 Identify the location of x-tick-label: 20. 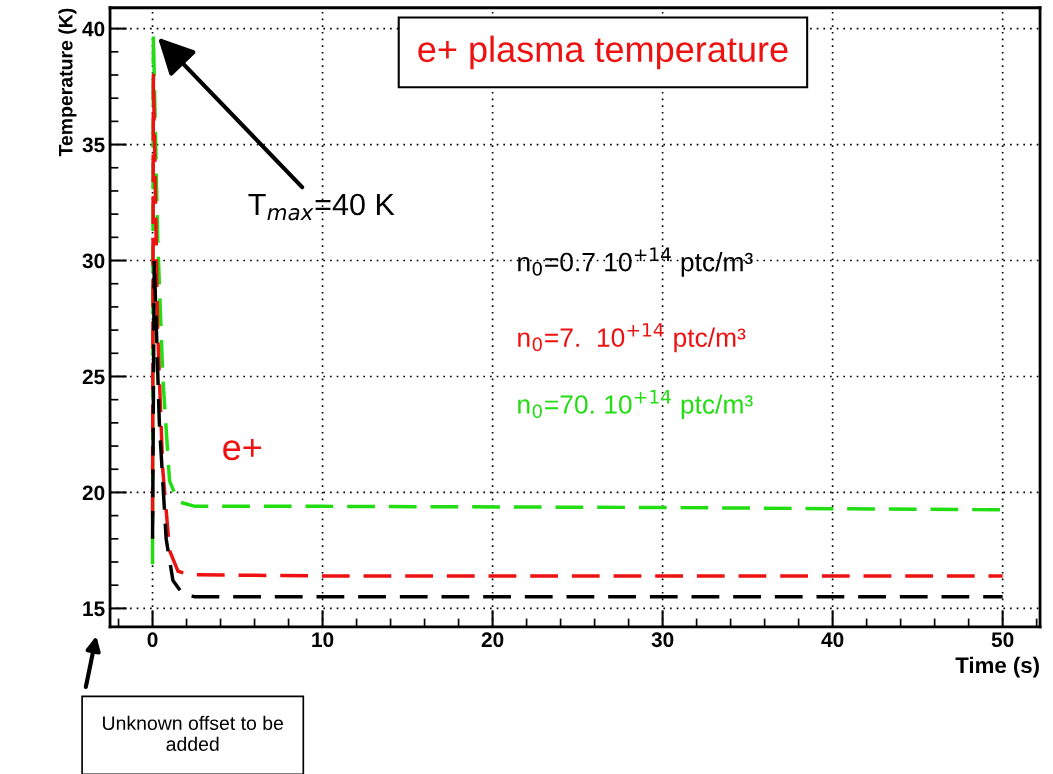
(492, 640).